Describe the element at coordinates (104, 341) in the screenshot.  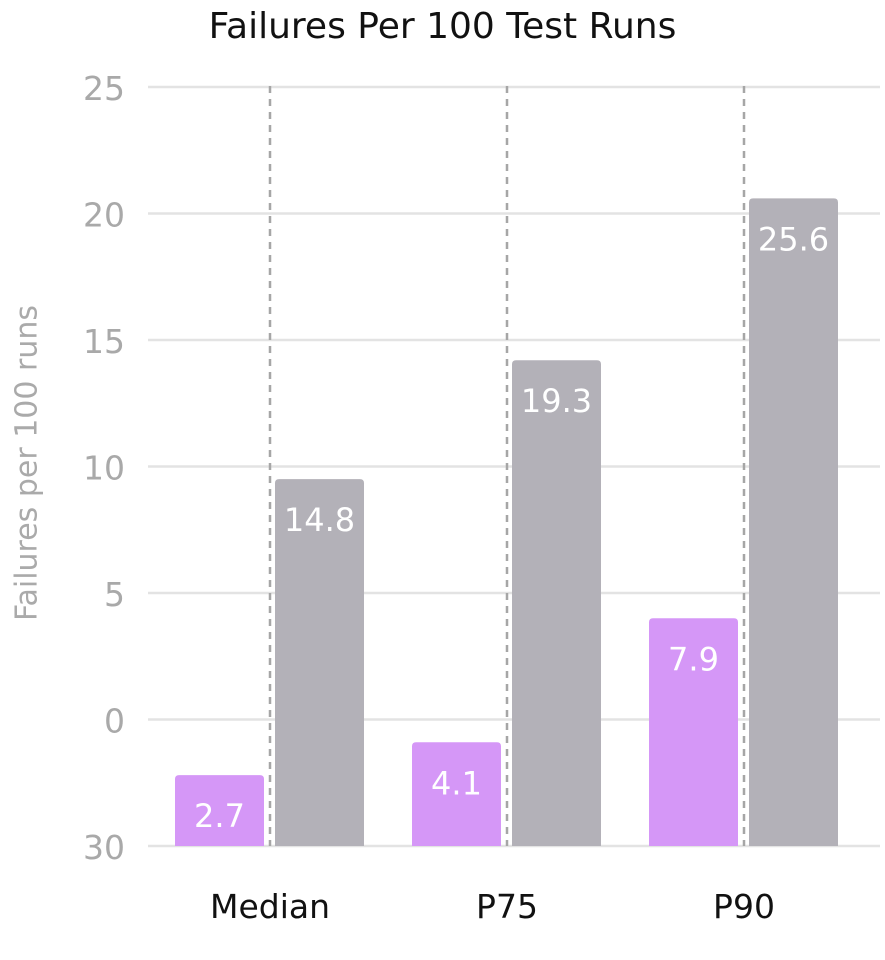
I see `y-tick-label: 15` at that location.